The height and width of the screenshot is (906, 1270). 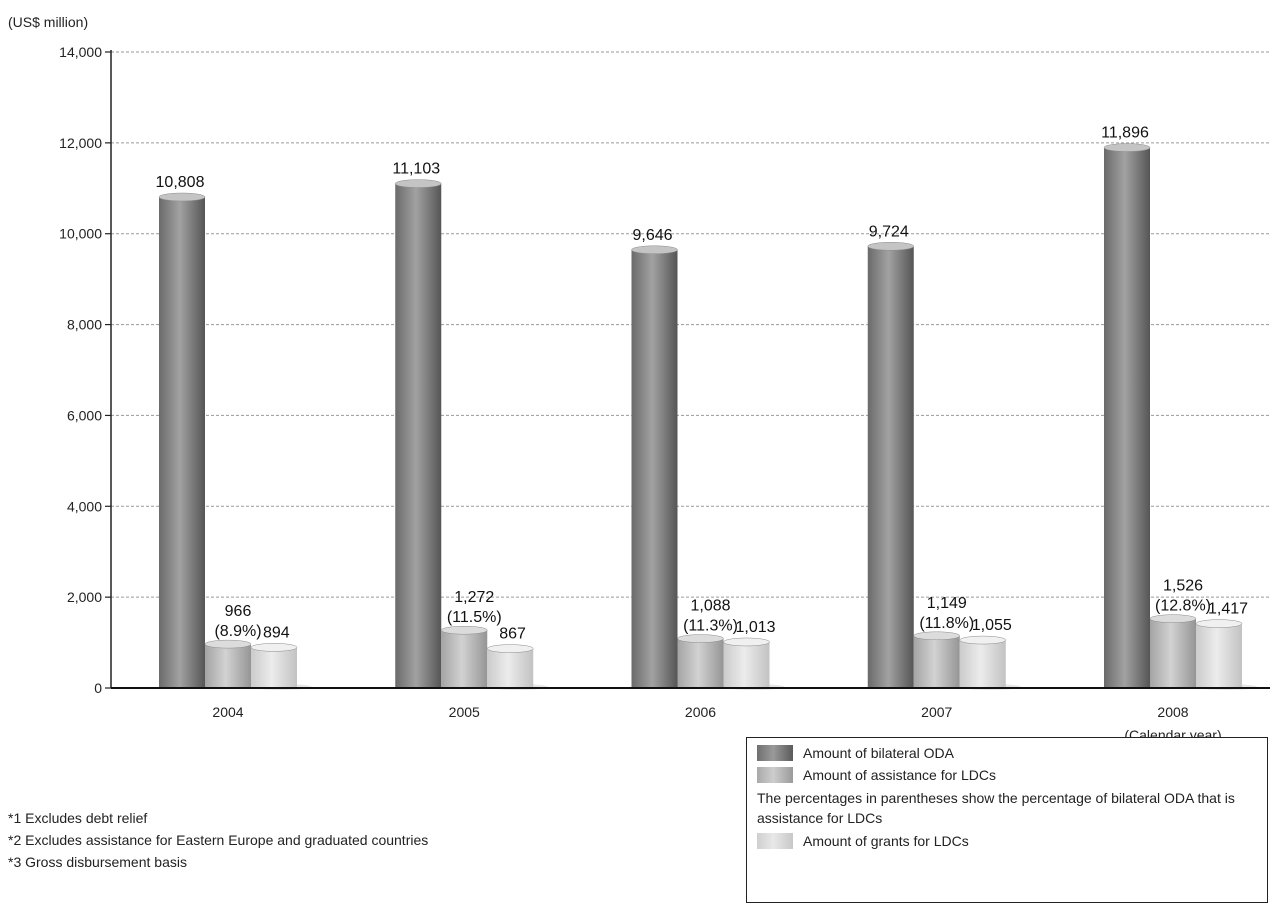 What do you see at coordinates (700, 712) in the screenshot?
I see `x-tick-label: 2006` at bounding box center [700, 712].